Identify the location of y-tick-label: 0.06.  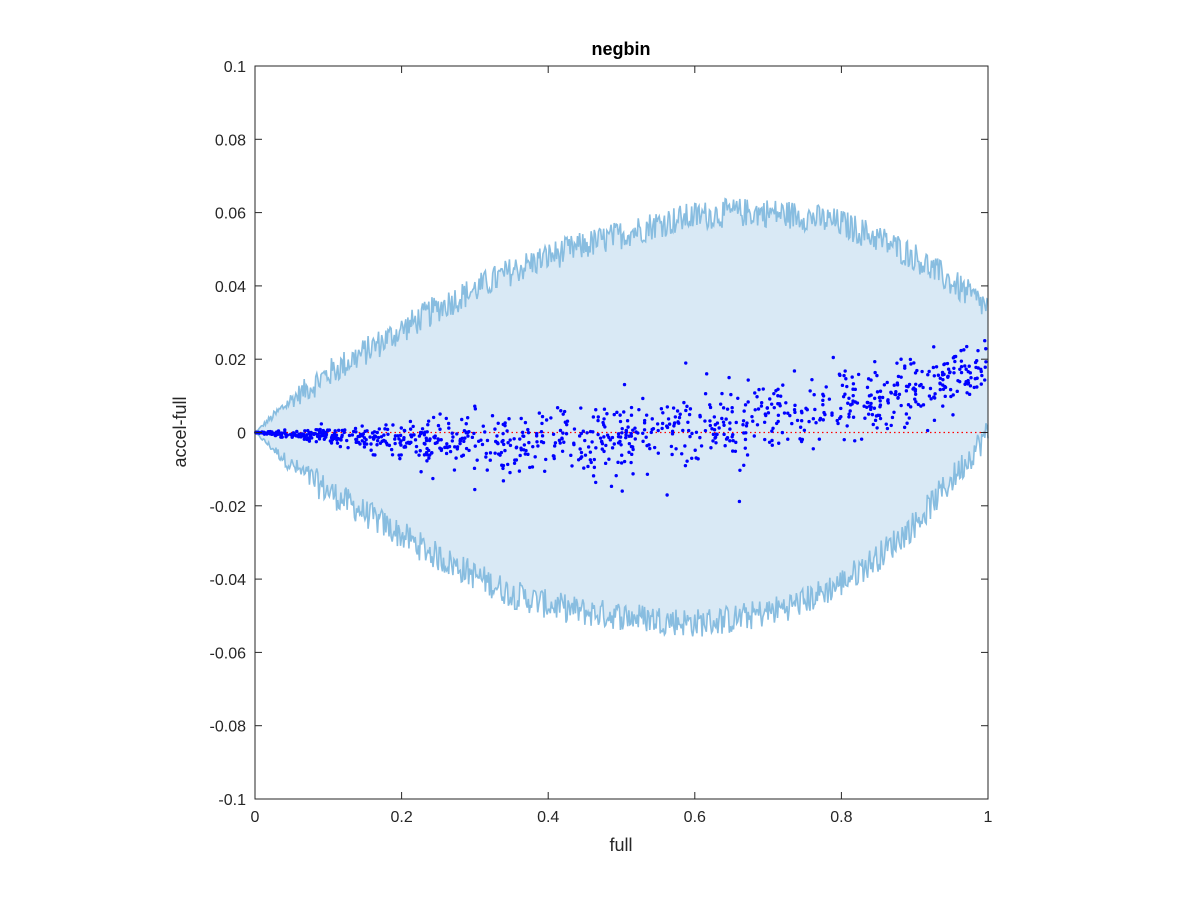
(230, 214).